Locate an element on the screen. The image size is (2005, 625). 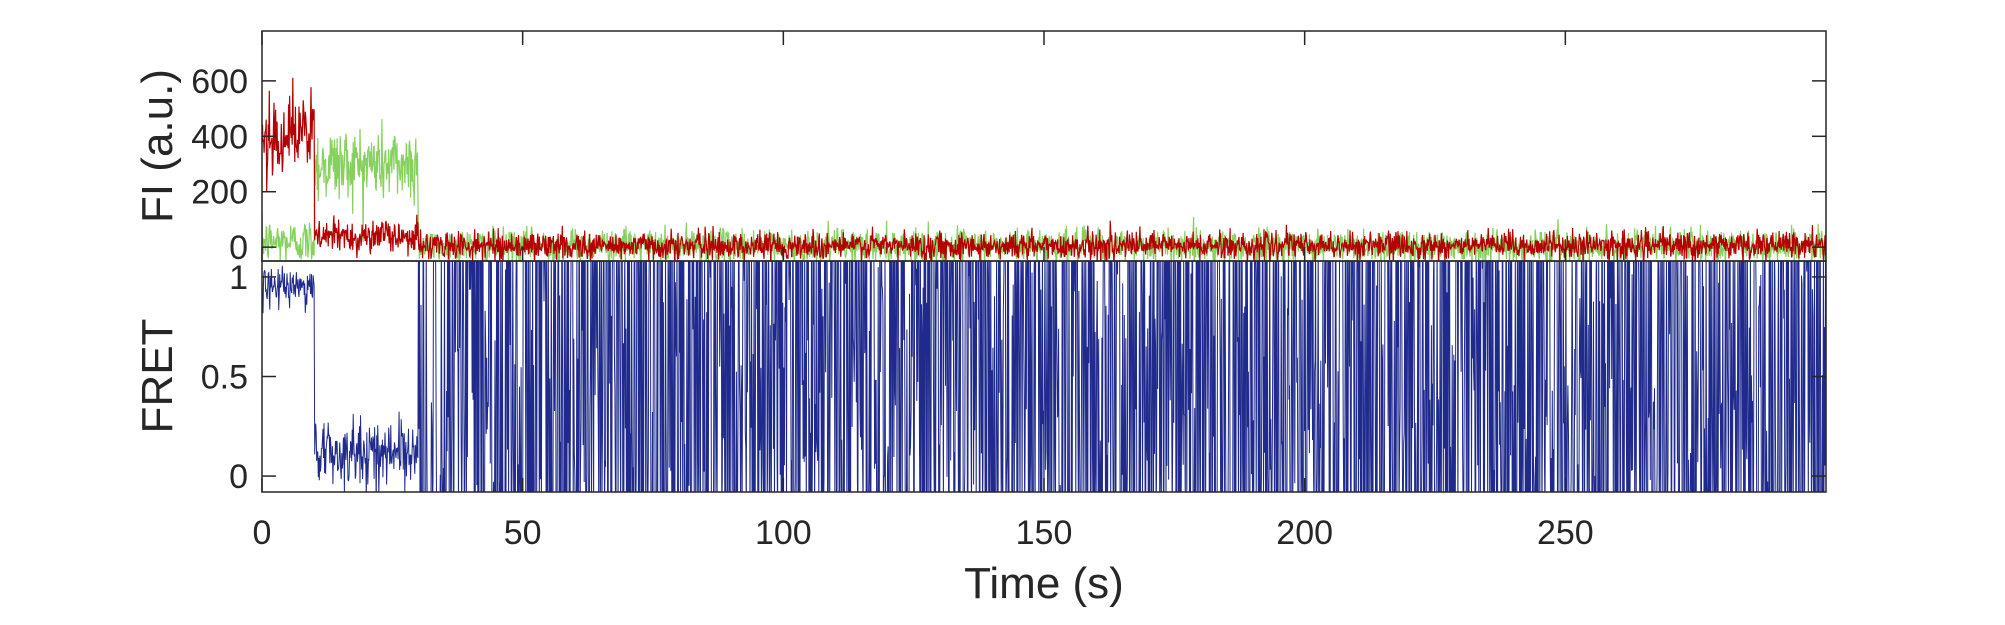
time-x-tick-label: 0 is located at coordinates (262, 533).